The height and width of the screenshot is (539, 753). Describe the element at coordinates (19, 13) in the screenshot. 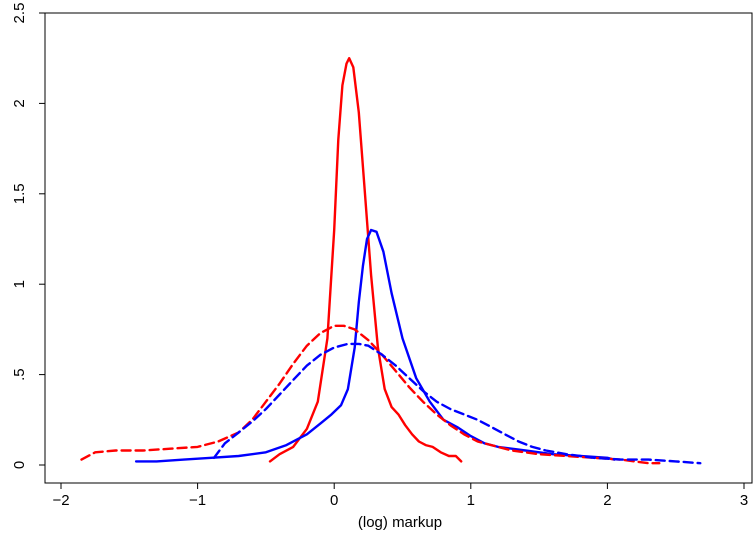

I see `y-tick-label-5: 2.5` at that location.